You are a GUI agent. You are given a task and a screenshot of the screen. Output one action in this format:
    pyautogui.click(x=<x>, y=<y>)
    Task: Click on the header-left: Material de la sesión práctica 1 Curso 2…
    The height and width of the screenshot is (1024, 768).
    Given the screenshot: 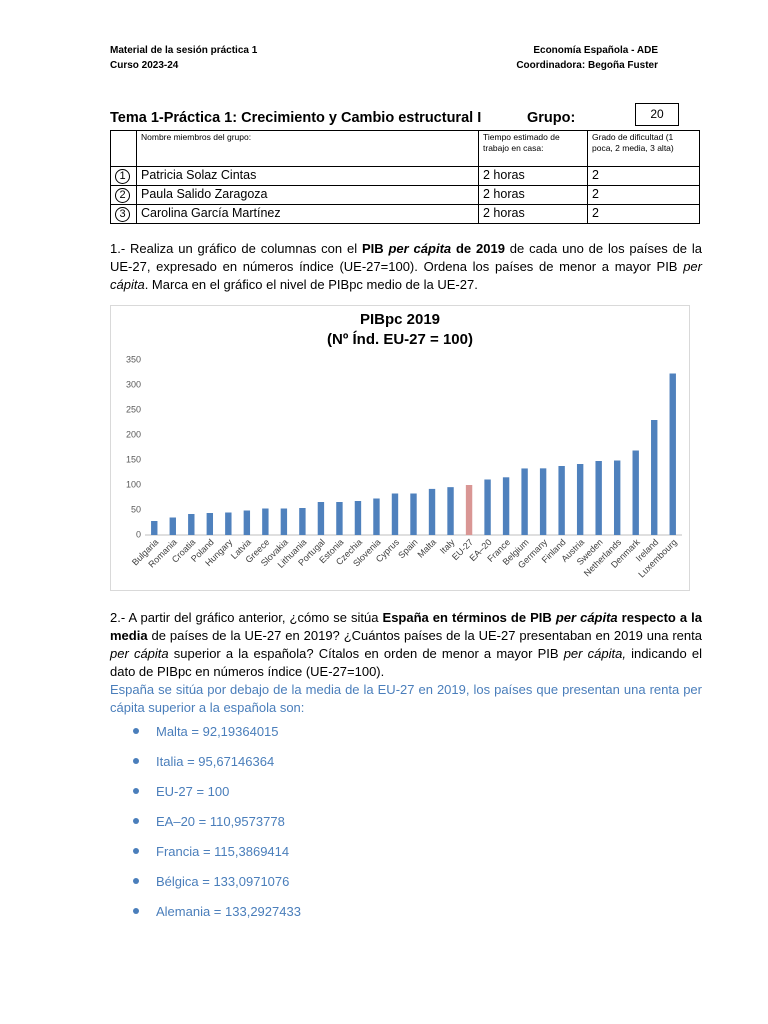 What is the action you would take?
    pyautogui.click(x=183, y=58)
    